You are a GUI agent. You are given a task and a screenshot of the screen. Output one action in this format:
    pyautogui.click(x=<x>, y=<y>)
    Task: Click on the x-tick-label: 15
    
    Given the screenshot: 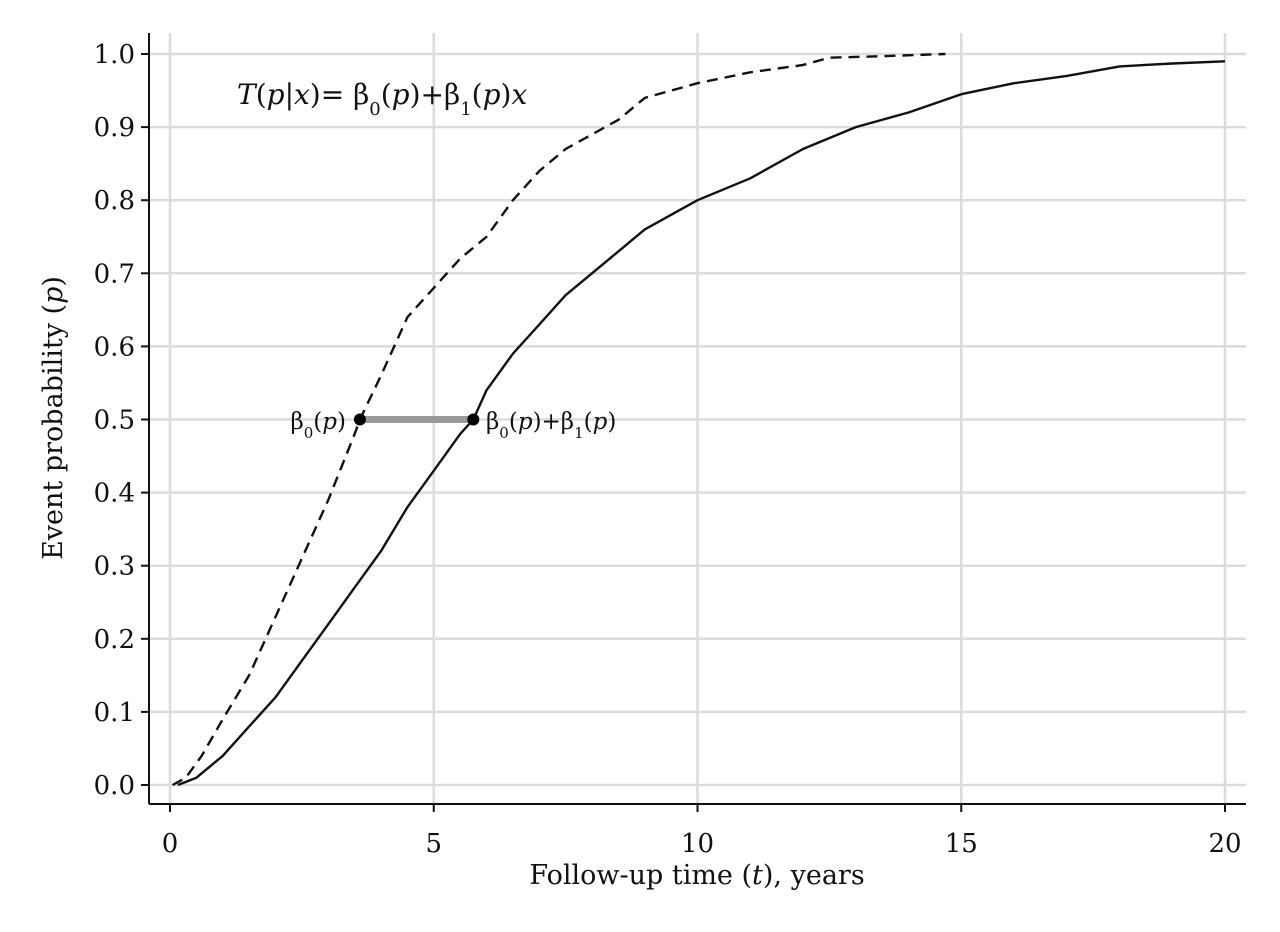 What is the action you would take?
    pyautogui.click(x=961, y=844)
    